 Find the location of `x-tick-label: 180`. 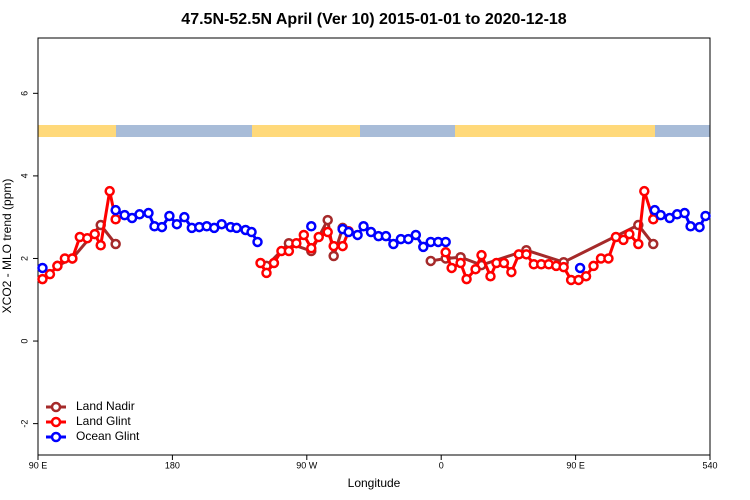

x-tick-label: 180 is located at coordinates (172, 465).